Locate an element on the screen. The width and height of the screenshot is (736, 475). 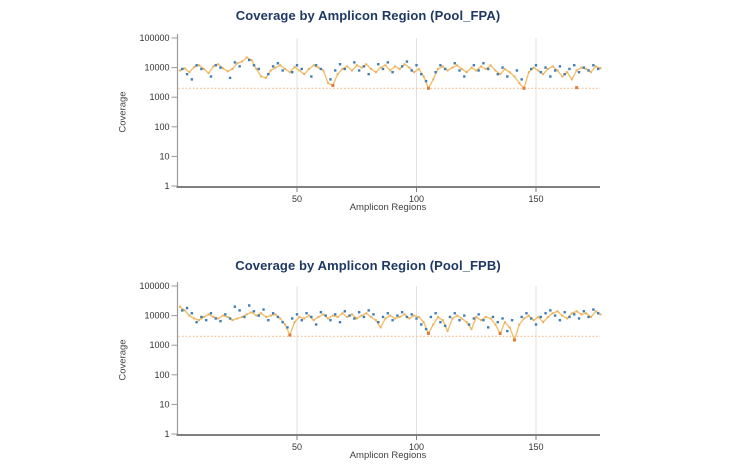
y-tick-label: 10 is located at coordinates (164, 156).